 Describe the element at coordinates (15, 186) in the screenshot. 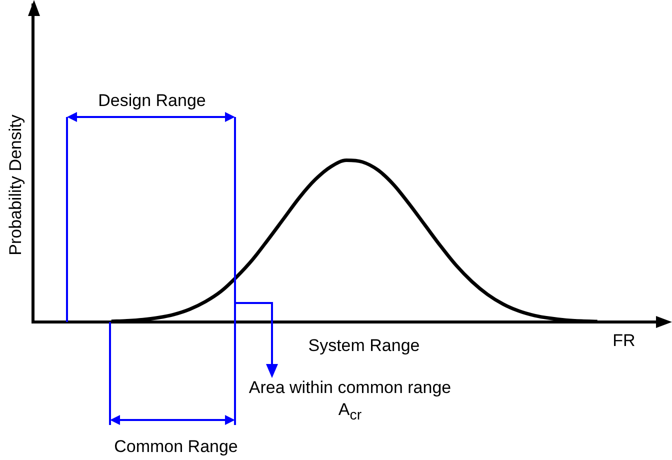

I see `y-axis-title: Probability Density` at that location.